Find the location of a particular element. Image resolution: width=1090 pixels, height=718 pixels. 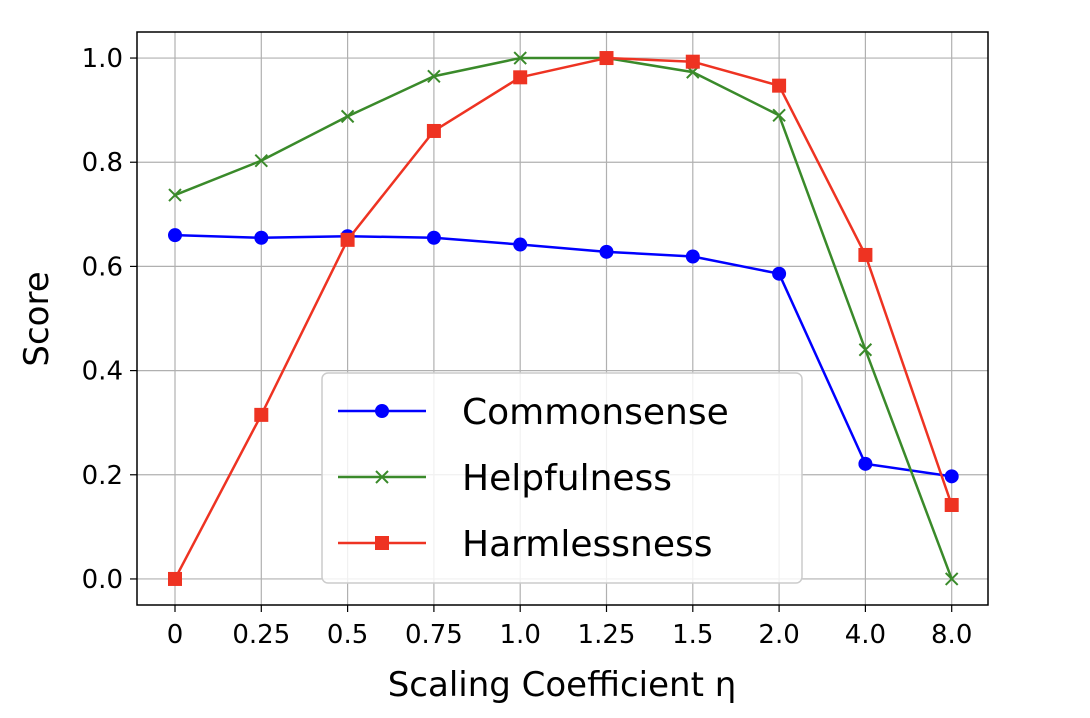

legend-item-commonsense: Commonsense is located at coordinates (533, 412).